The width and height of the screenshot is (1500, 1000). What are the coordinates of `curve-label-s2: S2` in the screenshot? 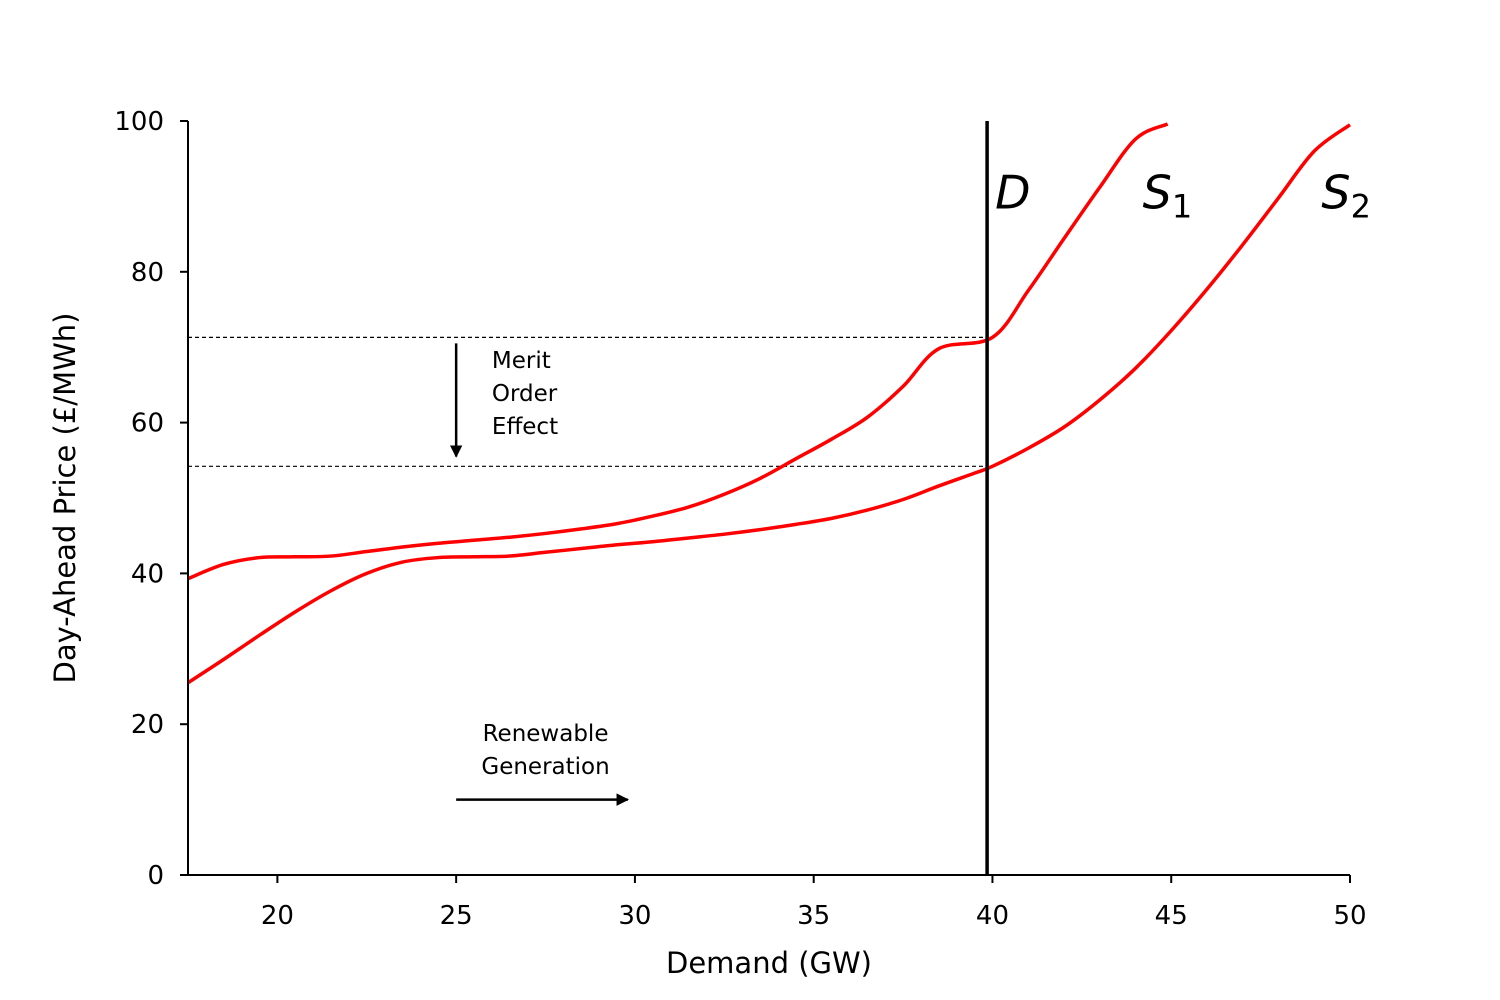 It's located at (1346, 196).